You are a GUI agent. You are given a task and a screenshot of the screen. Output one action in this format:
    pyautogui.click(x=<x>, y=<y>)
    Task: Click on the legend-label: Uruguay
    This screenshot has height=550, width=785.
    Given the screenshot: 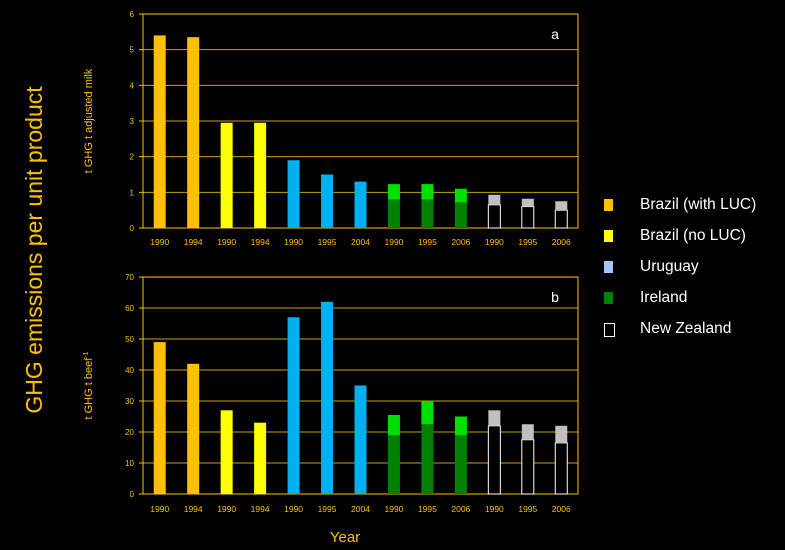 What is the action you would take?
    pyautogui.click(x=669, y=266)
    